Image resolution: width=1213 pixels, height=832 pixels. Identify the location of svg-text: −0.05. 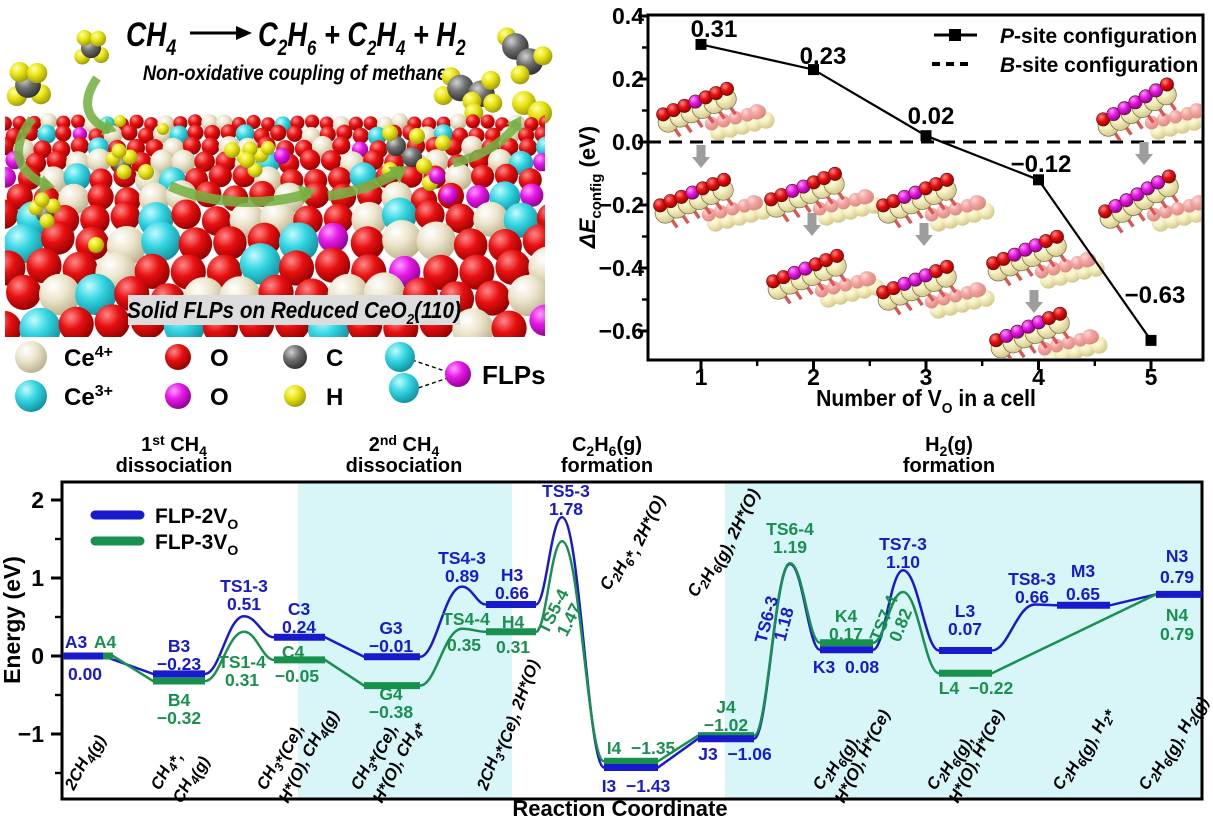
(297, 676).